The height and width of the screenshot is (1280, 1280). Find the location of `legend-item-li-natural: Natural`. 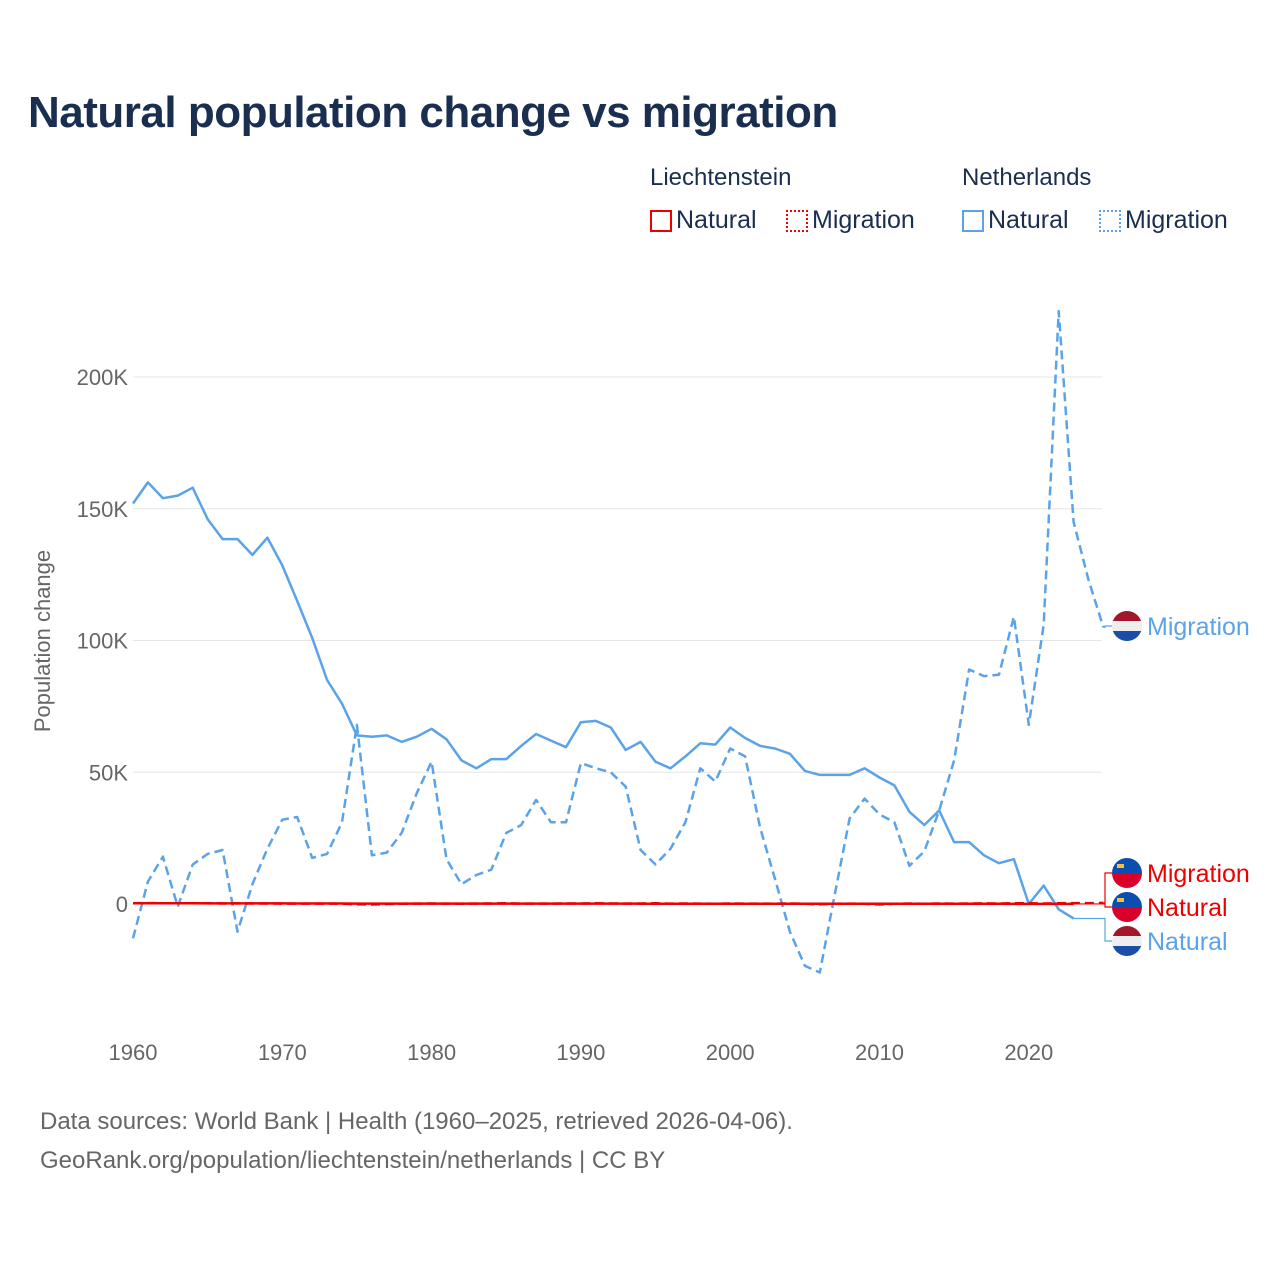

legend-item-li-natural: Natural is located at coordinates (703, 220).